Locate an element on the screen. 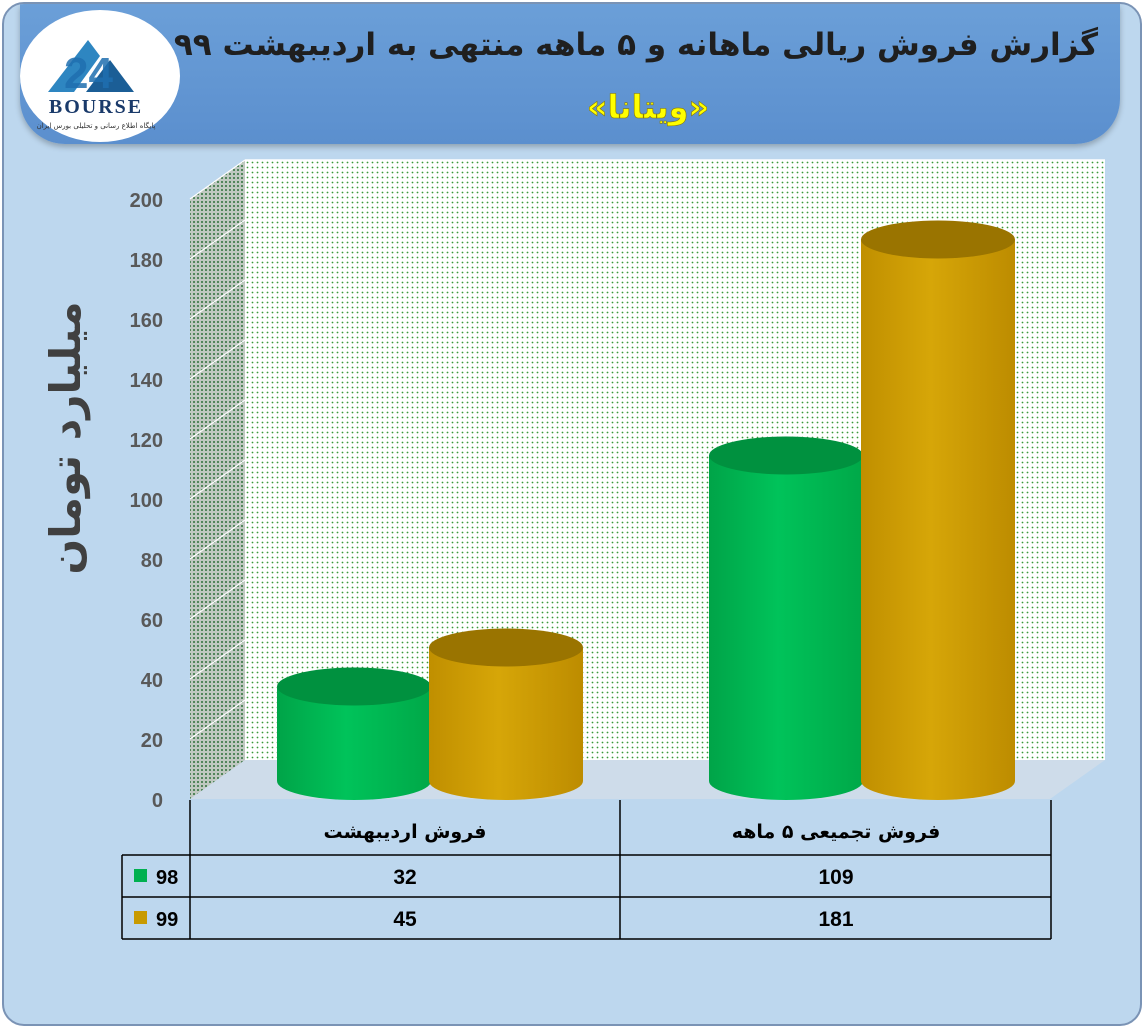 This screenshot has height=1027, width=1143. table-cell: 109 is located at coordinates (835, 877).